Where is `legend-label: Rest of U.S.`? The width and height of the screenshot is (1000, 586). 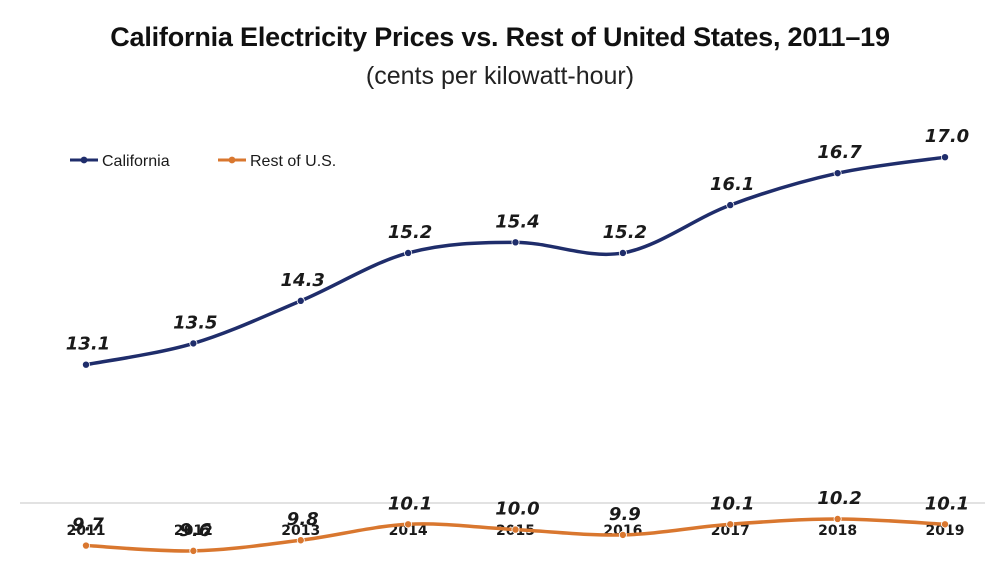
legend-label: Rest of U.S. is located at coordinates (293, 161).